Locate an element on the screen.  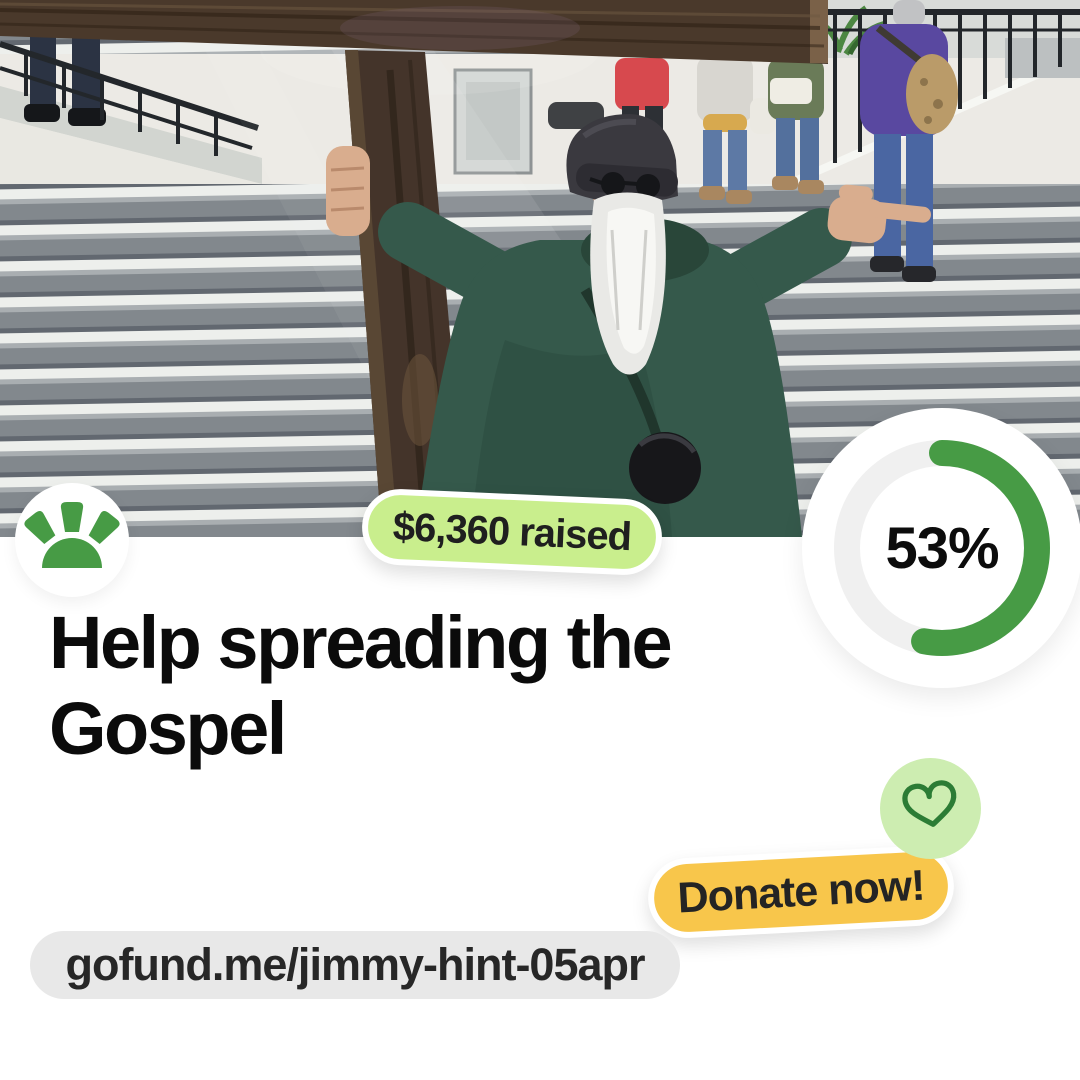
progress-ring is located at coordinates (942, 548).